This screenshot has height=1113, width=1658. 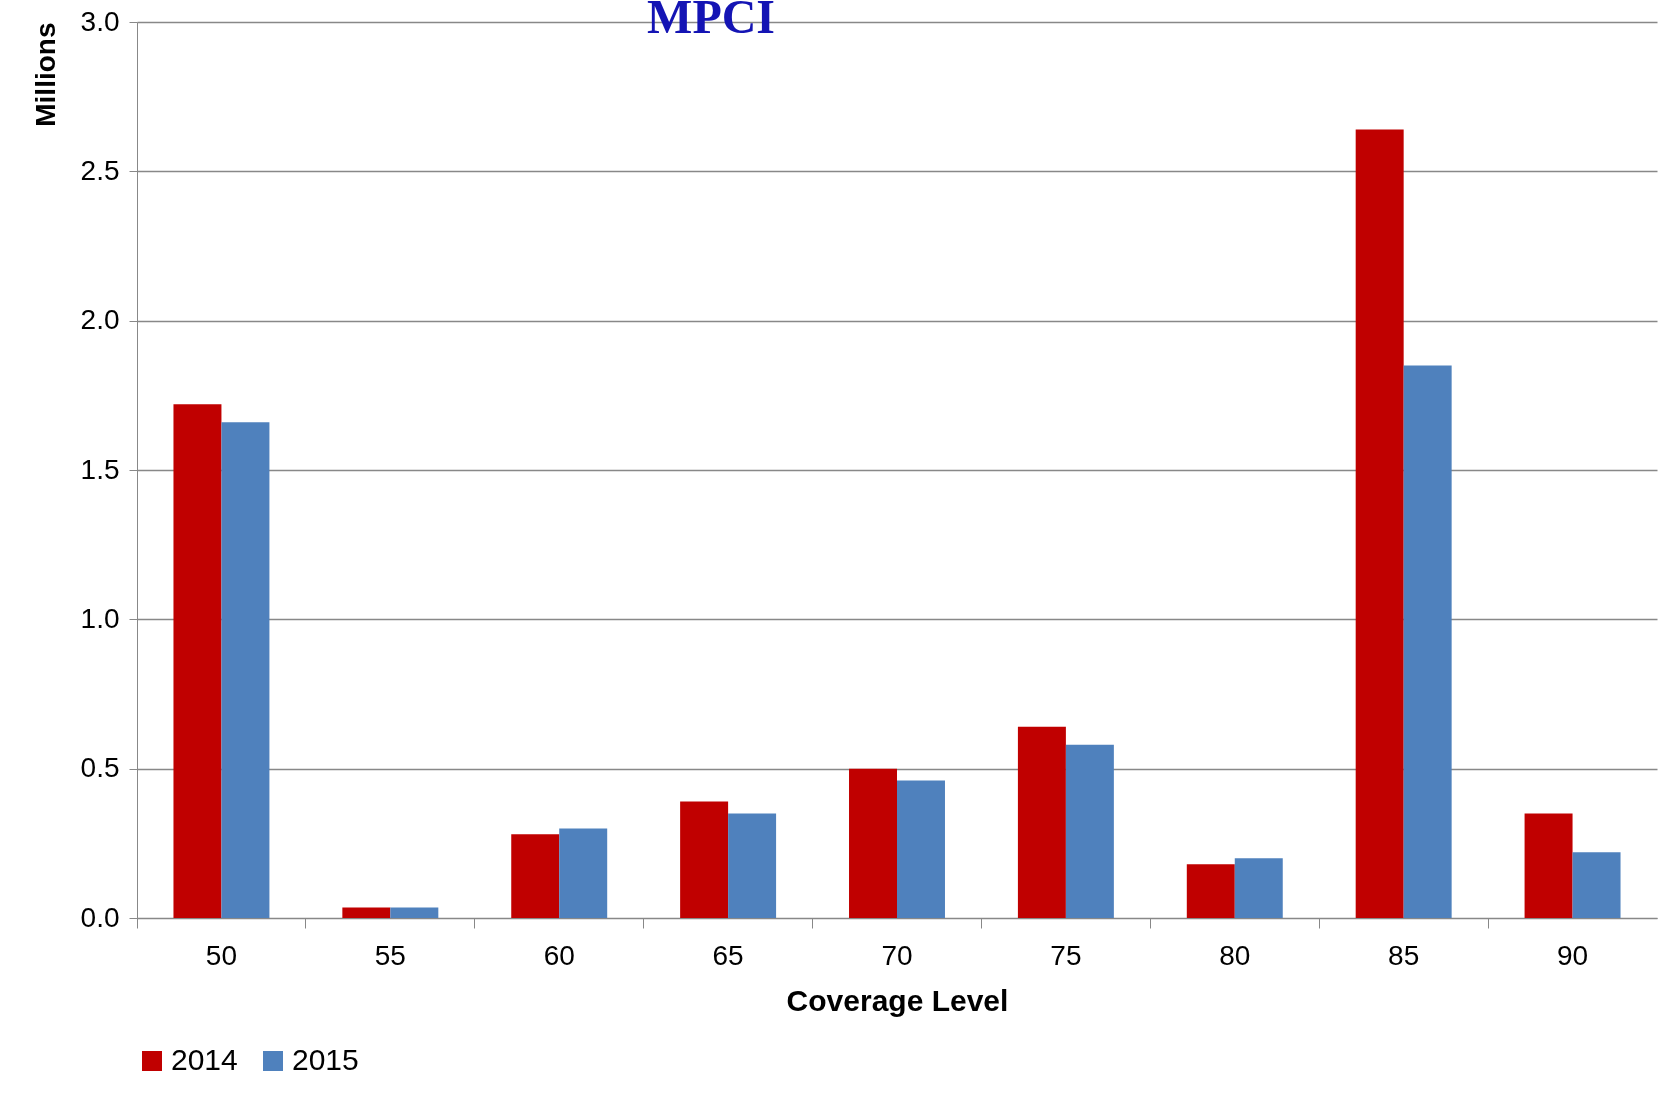 What do you see at coordinates (100, 170) in the screenshot?
I see `y-tick-label: 2.5` at bounding box center [100, 170].